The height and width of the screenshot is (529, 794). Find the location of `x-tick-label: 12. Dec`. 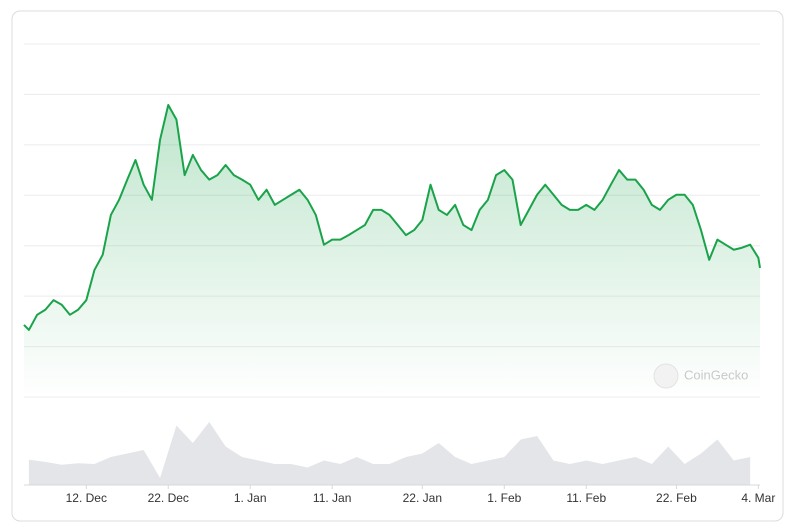

x-tick-label: 12. Dec is located at coordinates (86, 498).